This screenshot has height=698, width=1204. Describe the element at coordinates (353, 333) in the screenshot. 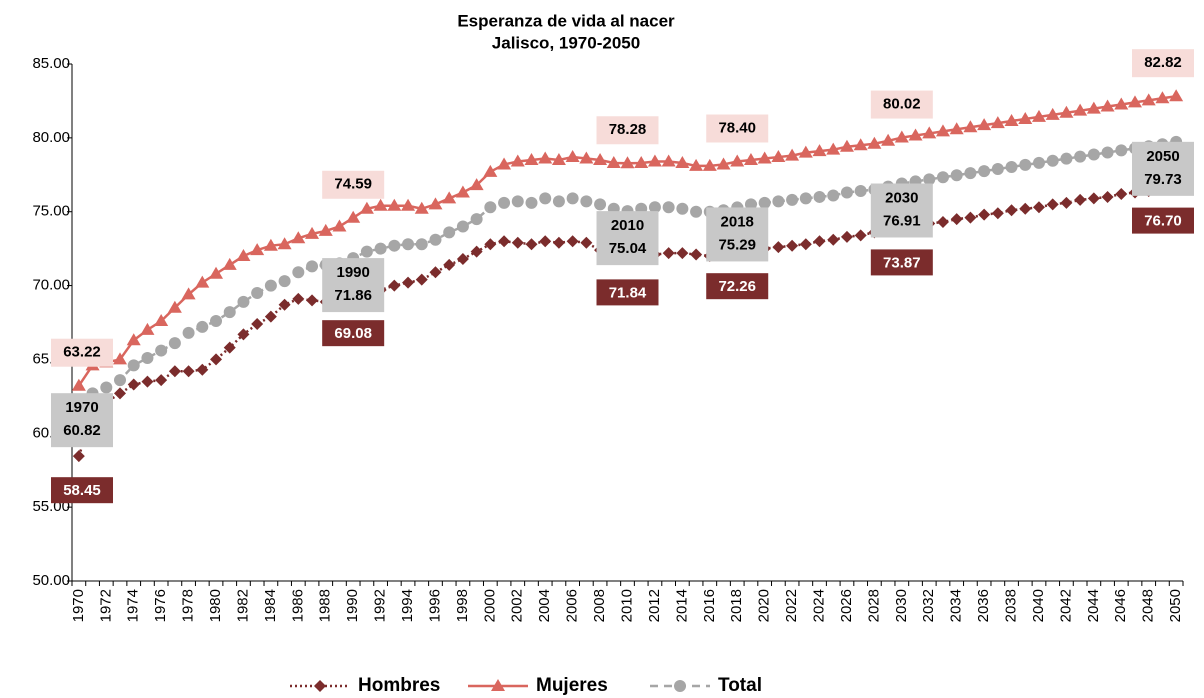

I see `data-label: 69.08` at that location.